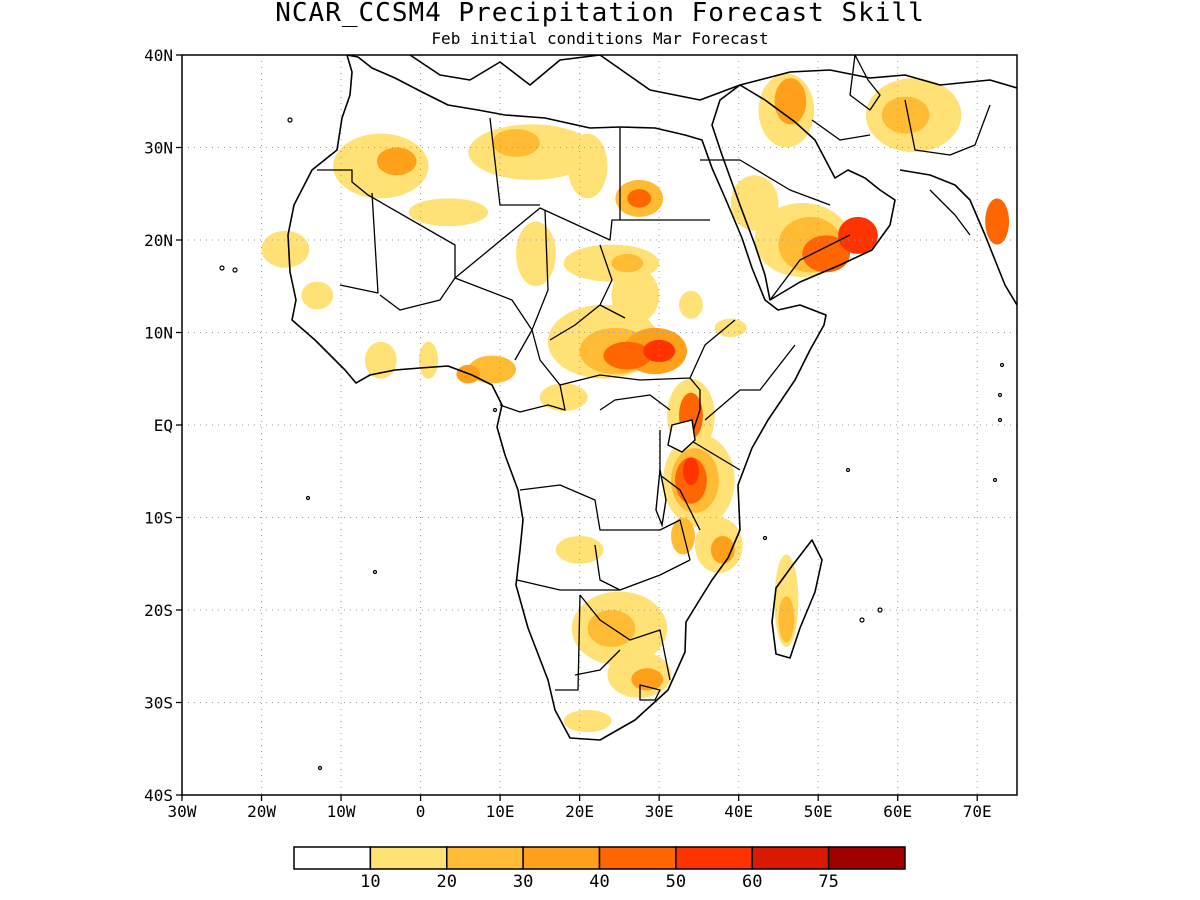 This screenshot has height=900, width=1200. Describe the element at coordinates (158, 610) in the screenshot. I see `y-tick-label: 20S` at that location.